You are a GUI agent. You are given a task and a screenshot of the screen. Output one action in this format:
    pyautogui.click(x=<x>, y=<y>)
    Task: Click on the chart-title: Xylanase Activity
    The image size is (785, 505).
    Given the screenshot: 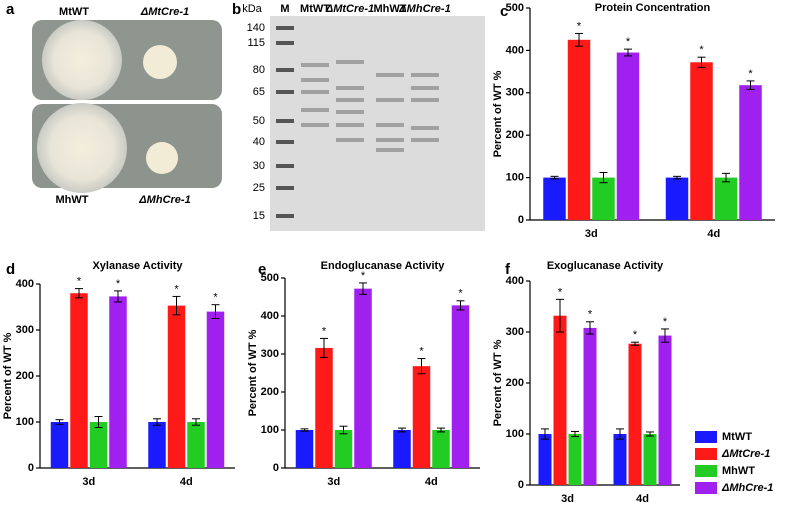 What is the action you would take?
    pyautogui.click(x=137, y=266)
    